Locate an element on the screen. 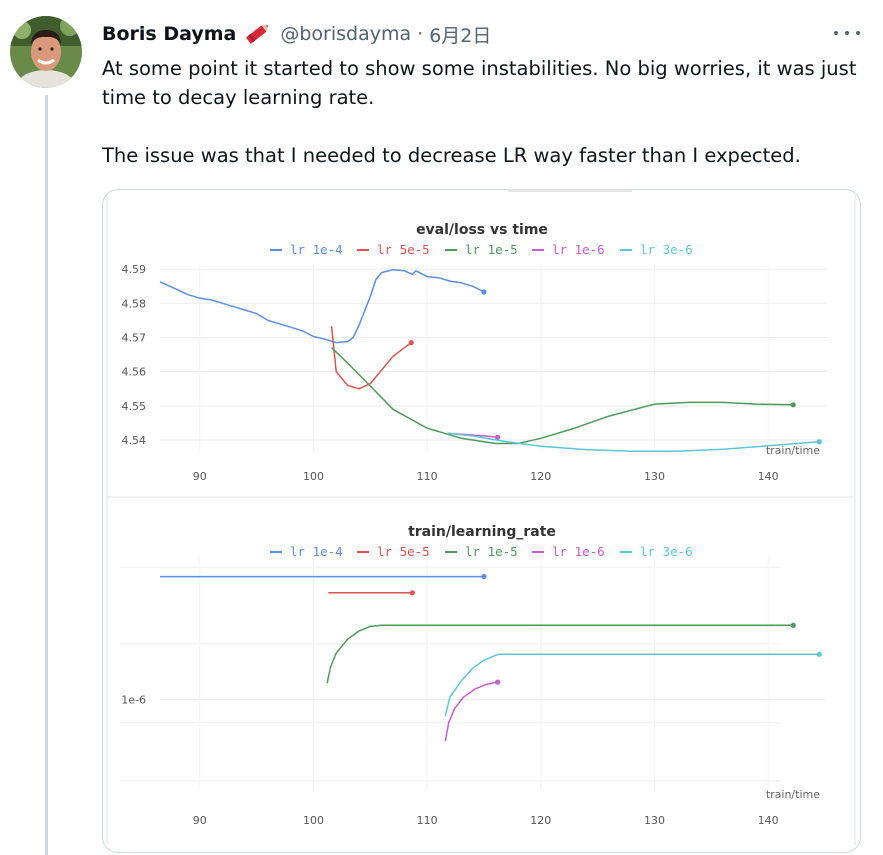  author-handle: @borisdayma is located at coordinates (346, 34).